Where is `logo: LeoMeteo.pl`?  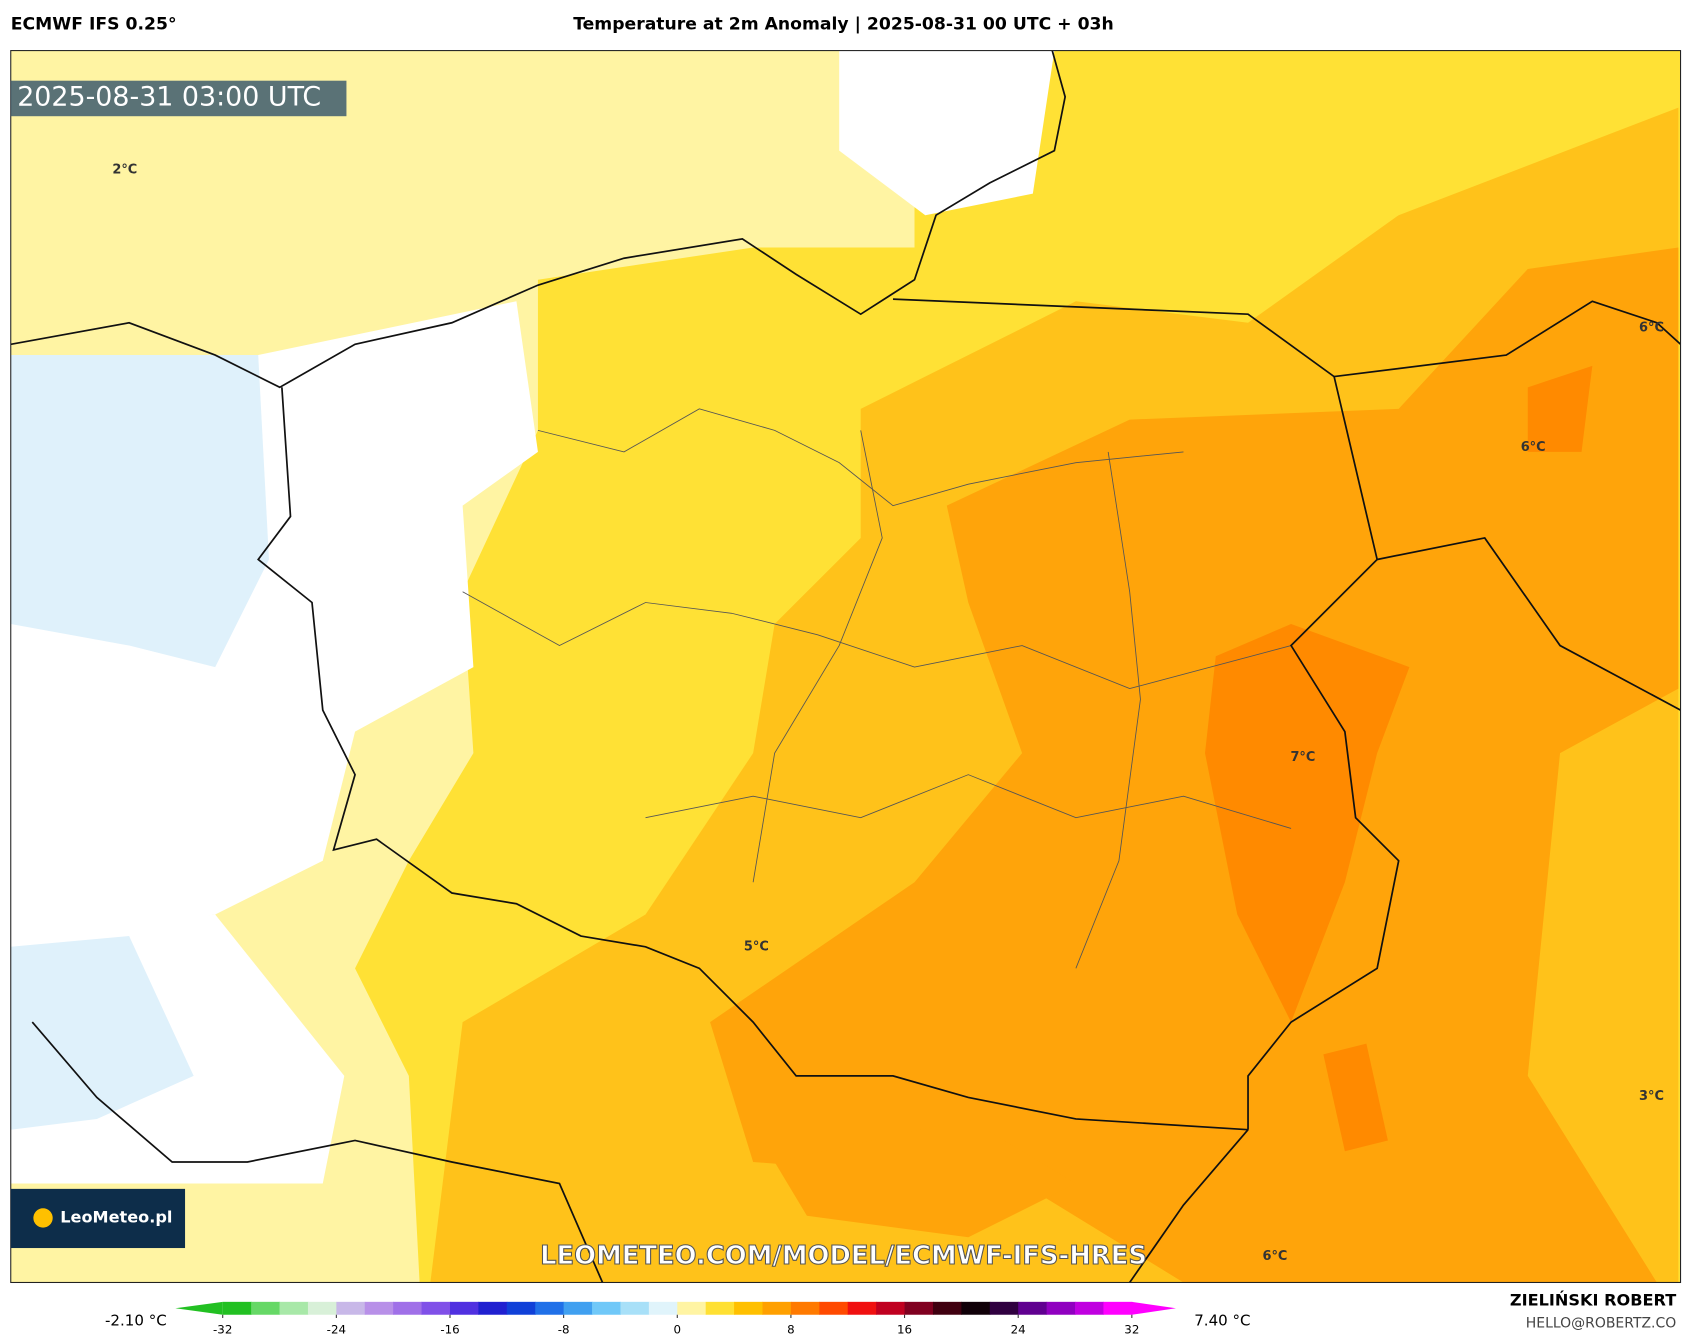 logo: LeoMeteo.pl is located at coordinates (116, 1216).